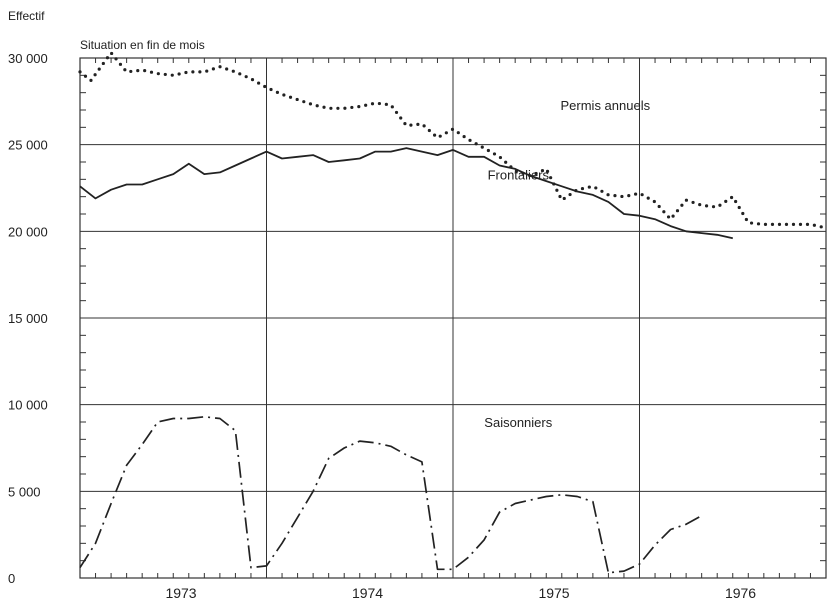 This screenshot has height=603, width=829. I want to click on chart-subtitle: Situation en fin de mois, so click(142, 45).